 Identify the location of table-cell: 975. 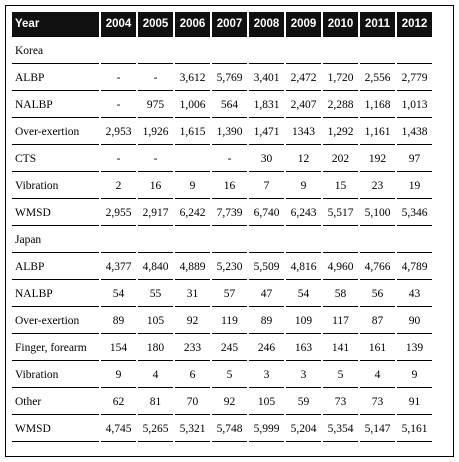
(155, 105).